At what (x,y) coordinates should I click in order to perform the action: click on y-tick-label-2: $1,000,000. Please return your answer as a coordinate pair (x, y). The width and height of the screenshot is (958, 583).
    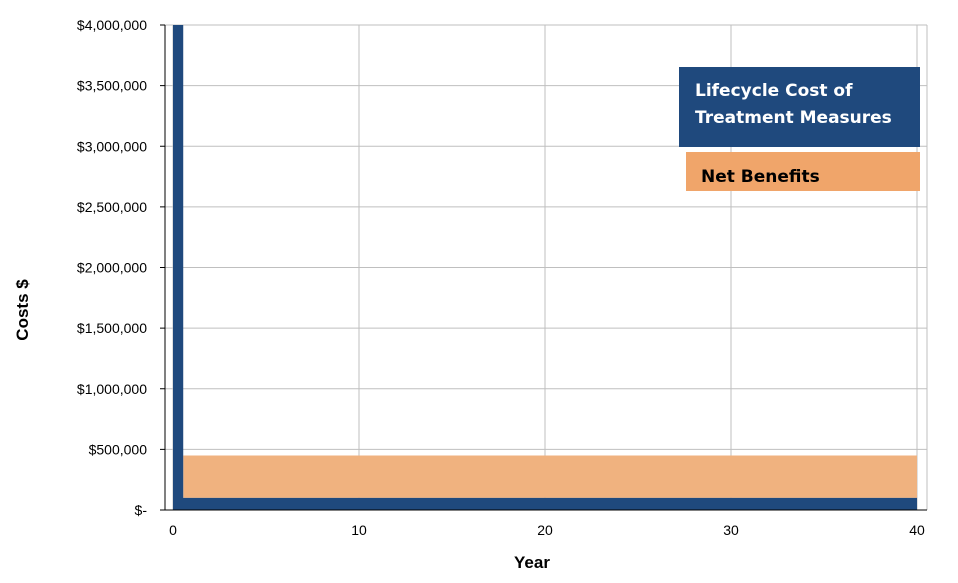
    Looking at the image, I should click on (112, 389).